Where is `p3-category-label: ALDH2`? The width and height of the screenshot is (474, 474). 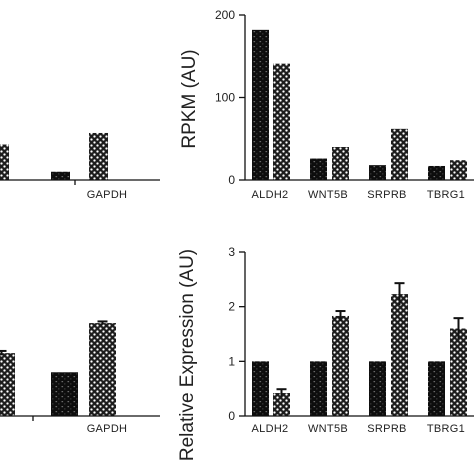
p3-category-label: ALDH2 is located at coordinates (270, 429).